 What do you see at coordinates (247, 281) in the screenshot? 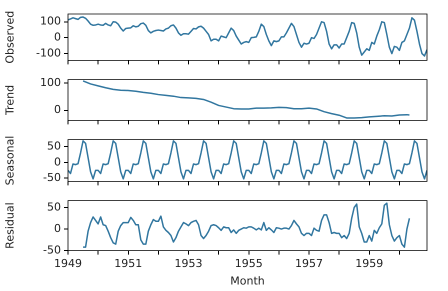
I see `x-axis-title: Month` at bounding box center [247, 281].